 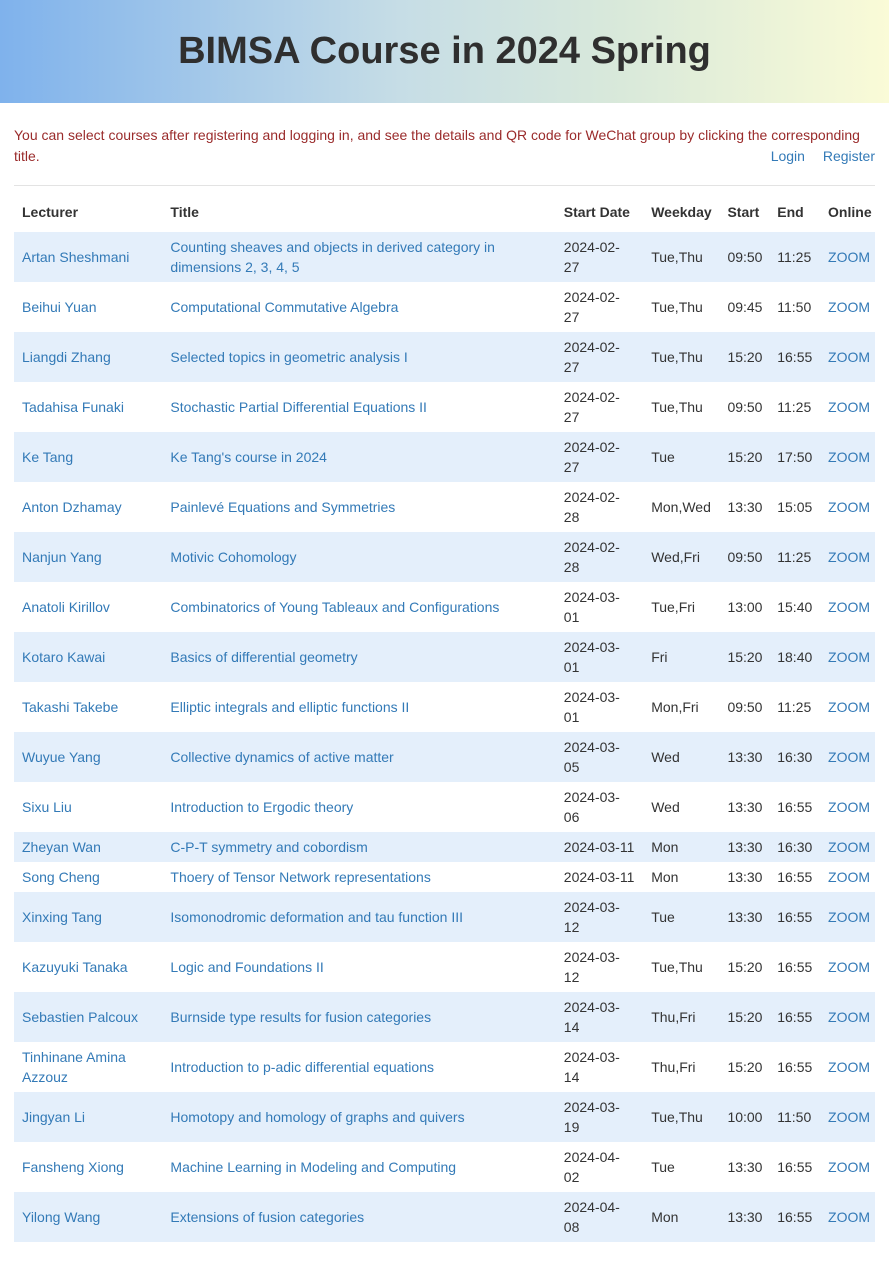 I want to click on course-title-link: Thoery of Tensor Network representations, so click(x=300, y=877).